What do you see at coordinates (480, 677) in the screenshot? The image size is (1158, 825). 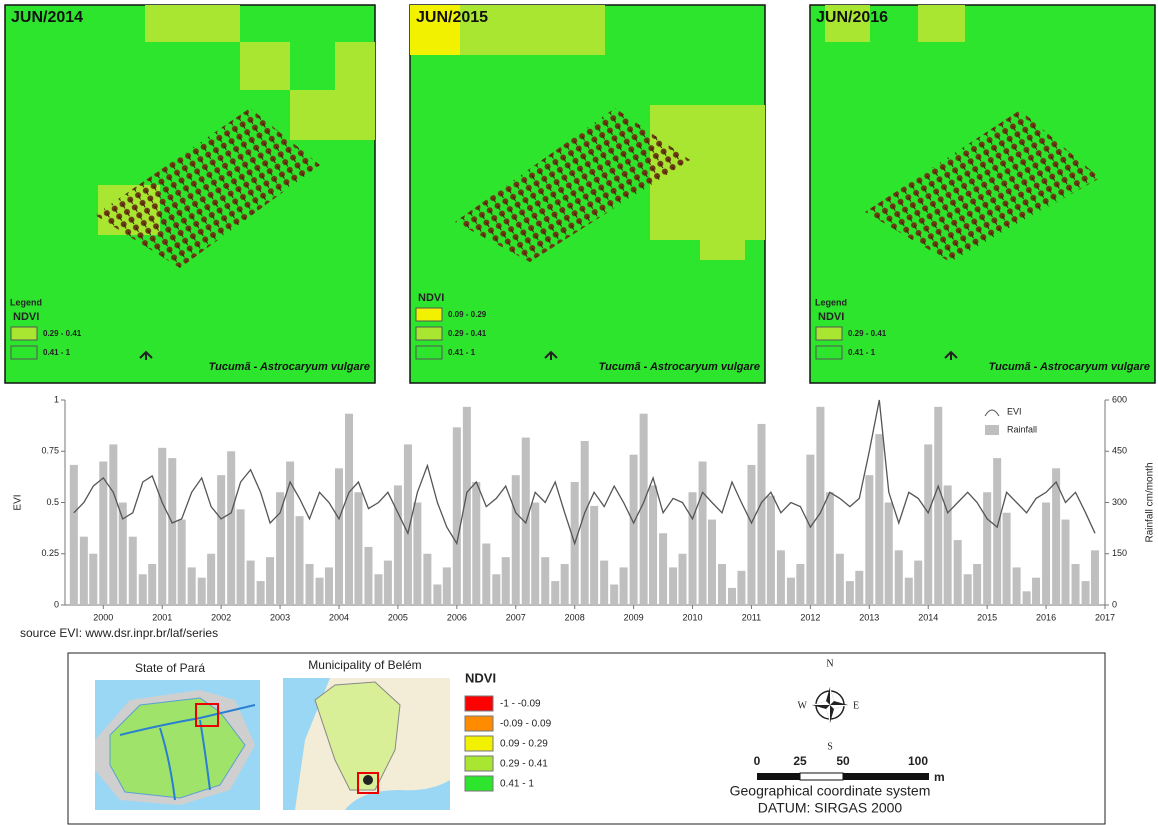 I see `ndvi-title: NDVI` at bounding box center [480, 677].